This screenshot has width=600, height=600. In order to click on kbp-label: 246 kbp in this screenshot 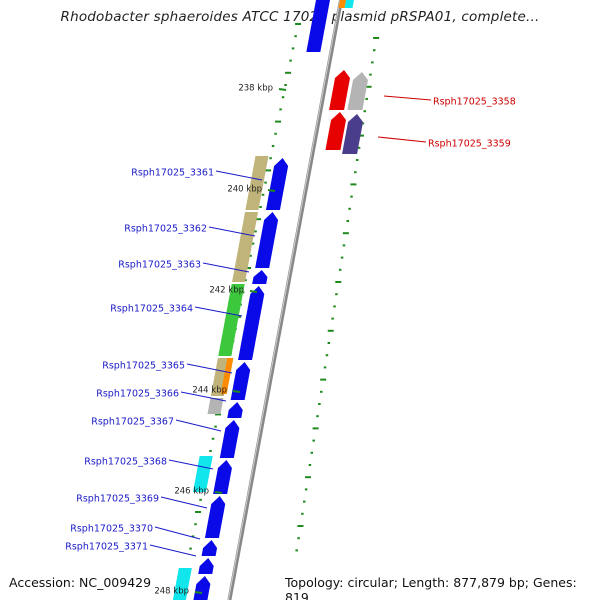, I will do `click(191, 492)`.